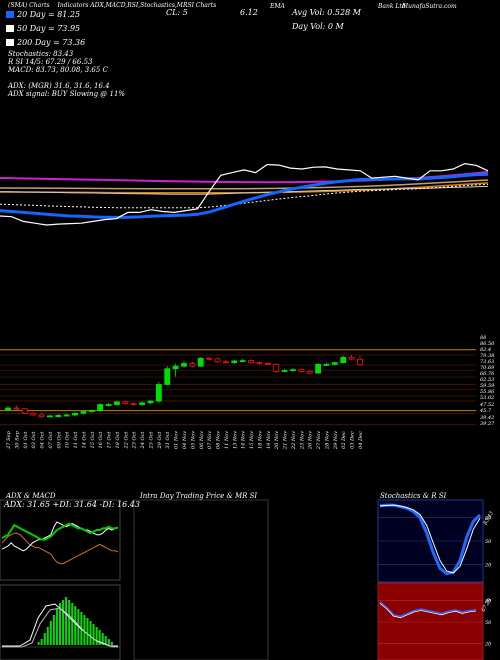 The image size is (500, 660). I want to click on adx-plus-di-line, so click(60, 536).